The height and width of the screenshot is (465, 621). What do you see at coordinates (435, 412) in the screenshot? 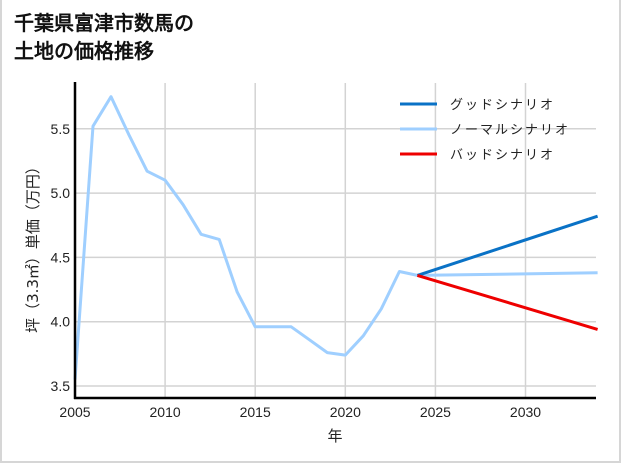
I see `x-tick-label: 2025` at bounding box center [435, 412].